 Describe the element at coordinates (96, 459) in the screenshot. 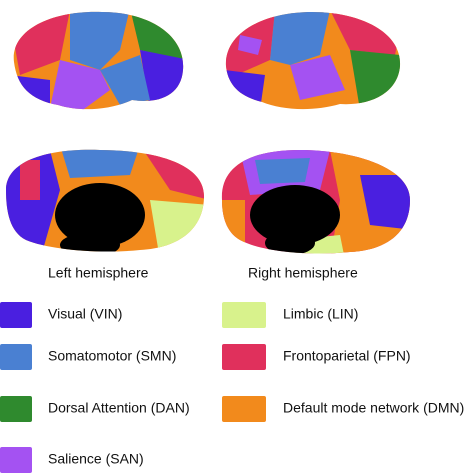

I see `legend-label: Salience (SAN)` at that location.